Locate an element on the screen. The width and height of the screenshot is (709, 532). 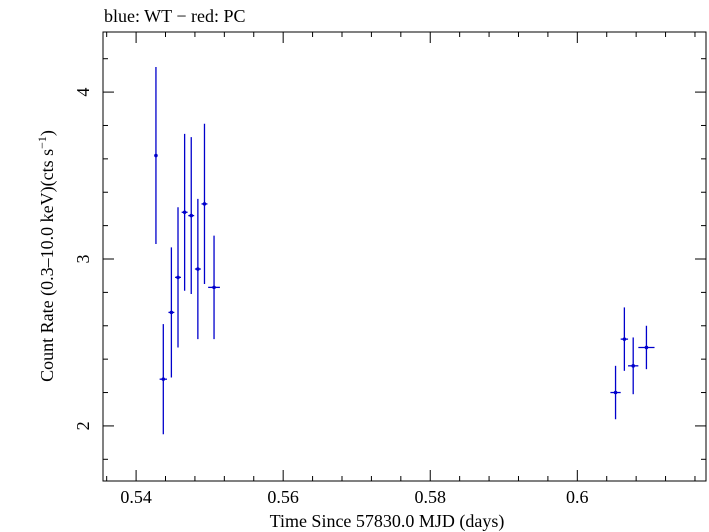
y-axis-label: Count Rate (0.3–10.0 keV)(cts s−1) is located at coordinates (46, 256).